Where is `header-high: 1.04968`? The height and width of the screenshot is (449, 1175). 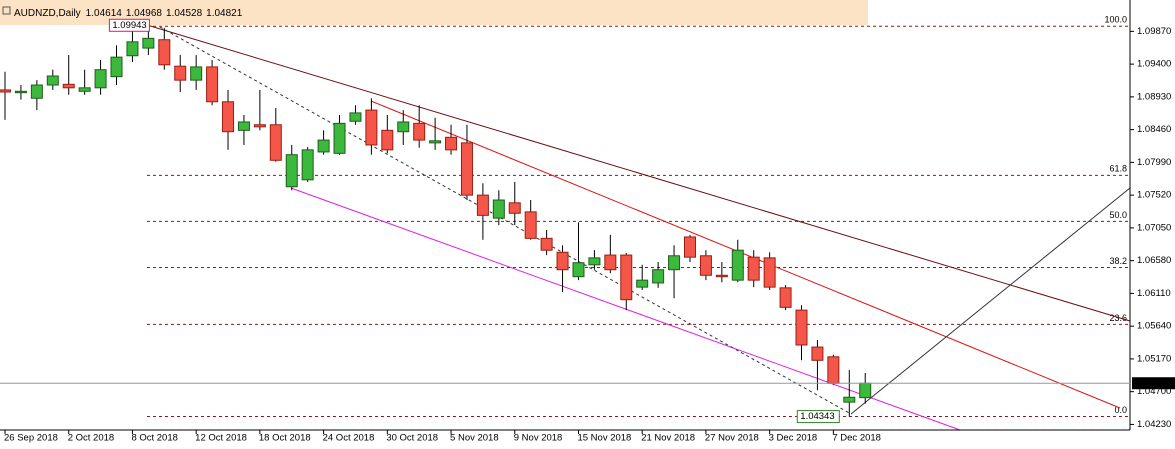 header-high: 1.04968 is located at coordinates (144, 13).